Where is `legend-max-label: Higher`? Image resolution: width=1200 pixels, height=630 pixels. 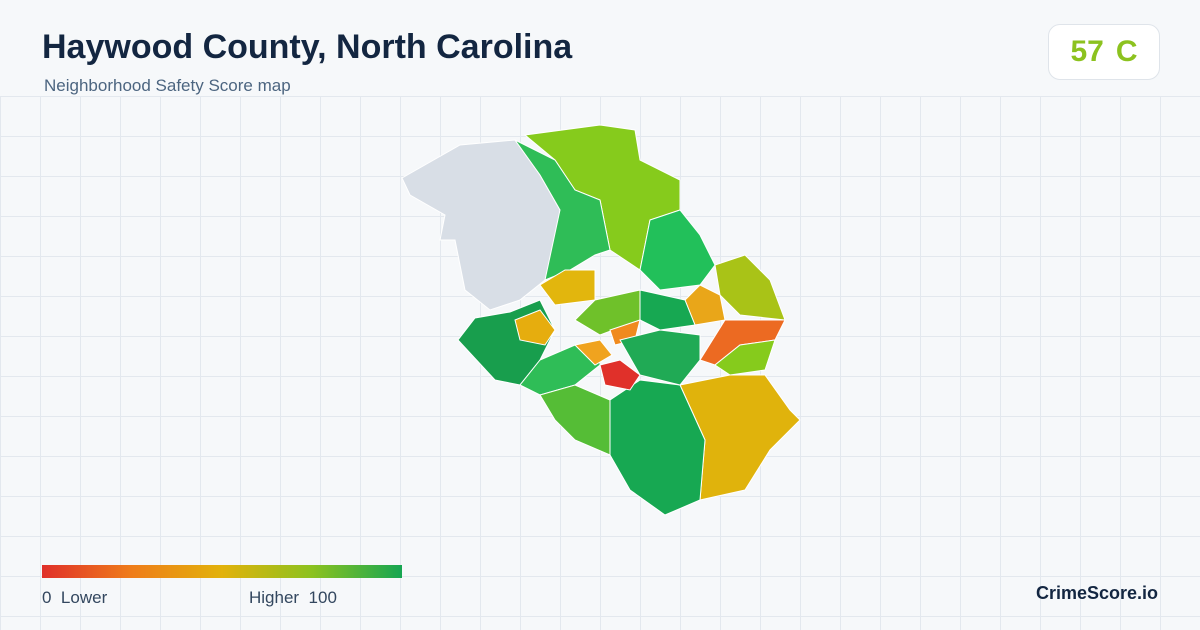 legend-max-label: Higher is located at coordinates (274, 597).